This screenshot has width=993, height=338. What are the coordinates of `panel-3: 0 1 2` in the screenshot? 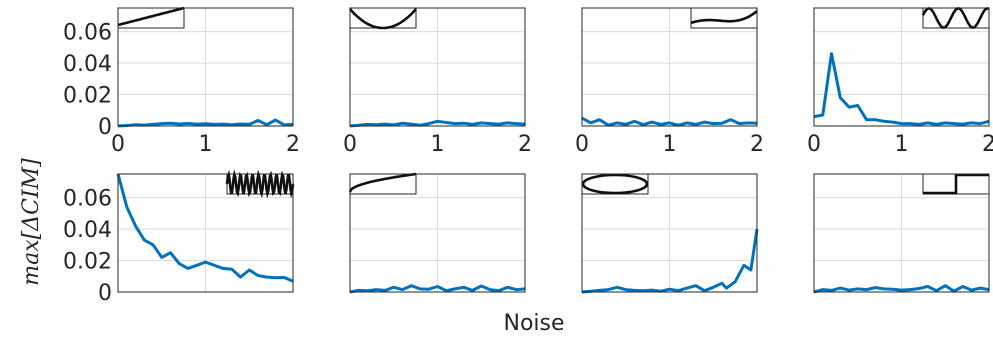 It's located at (669, 82).